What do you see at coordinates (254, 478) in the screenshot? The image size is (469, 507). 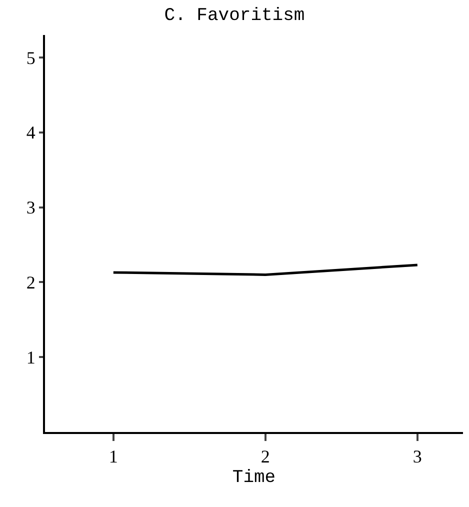 I see `x-axis-title: Time` at bounding box center [254, 478].